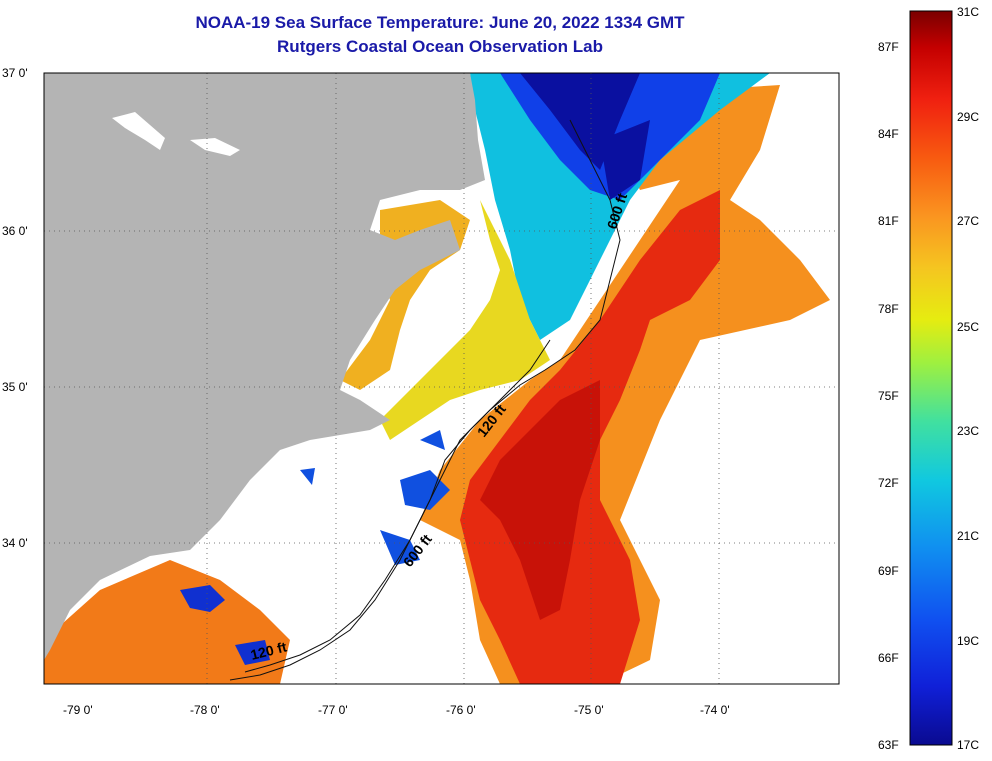 The width and height of the screenshot is (992, 761). What do you see at coordinates (968, 431) in the screenshot?
I see `cb-c-23: 23C` at bounding box center [968, 431].